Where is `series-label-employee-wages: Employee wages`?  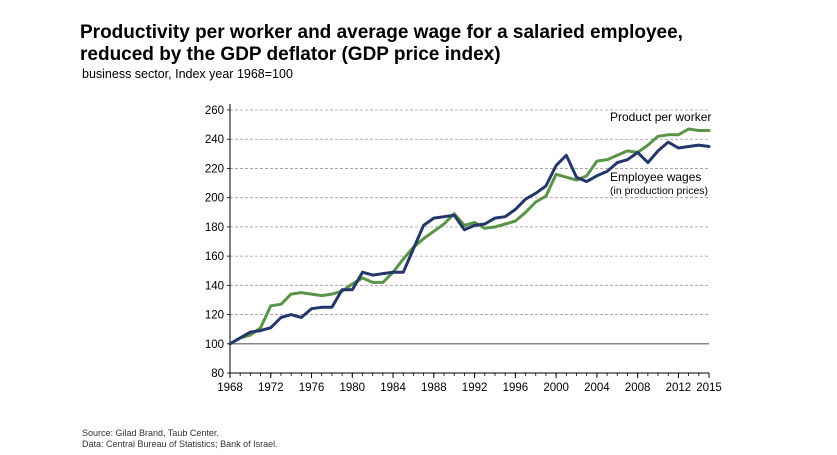 series-label-employee-wages: Employee wages is located at coordinates (655, 177).